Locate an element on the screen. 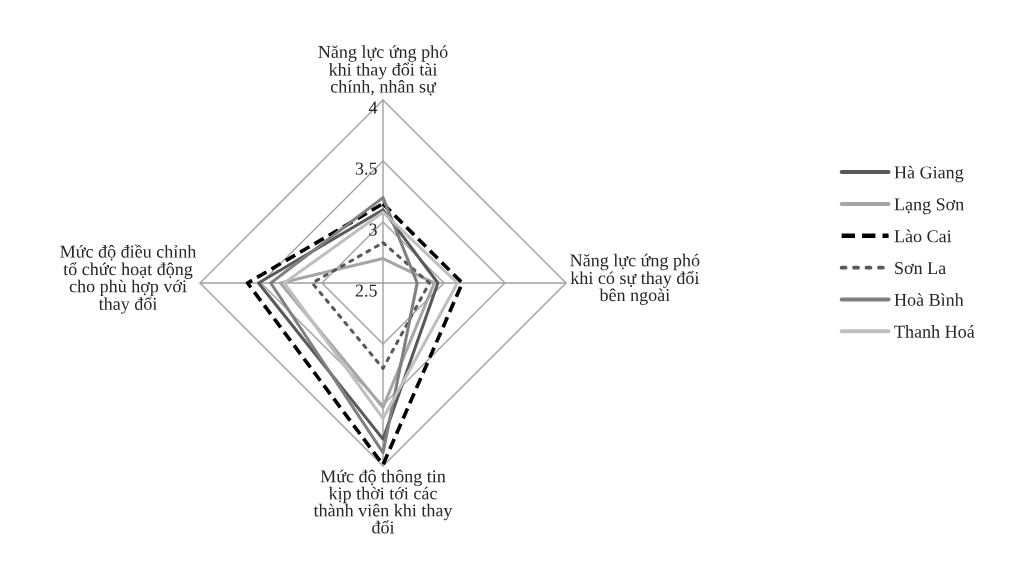 The height and width of the screenshot is (583, 1019). legend-label: Hà Giang is located at coordinates (929, 174).